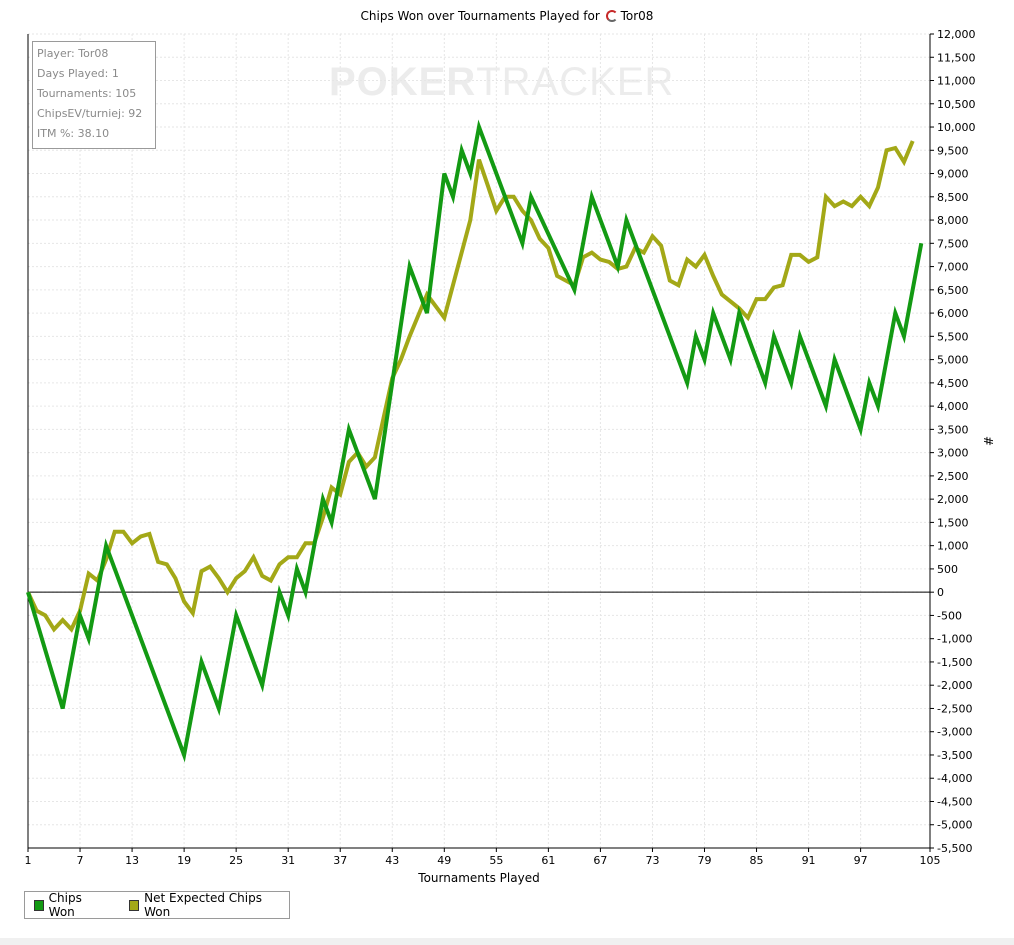  Describe the element at coordinates (652, 860) in the screenshot. I see `x-tick-label: 73` at that location.